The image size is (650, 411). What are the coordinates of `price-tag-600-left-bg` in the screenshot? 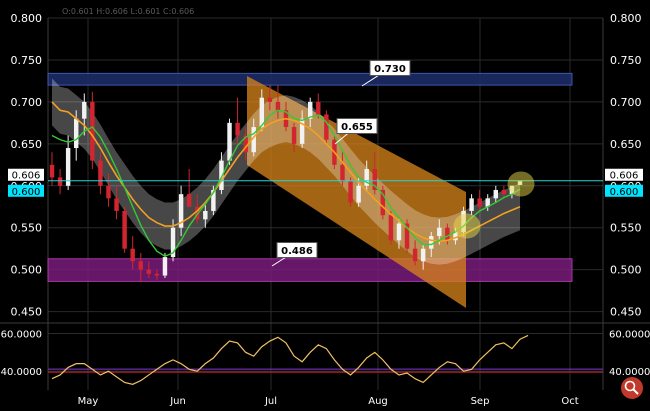 It's located at (26, 190).